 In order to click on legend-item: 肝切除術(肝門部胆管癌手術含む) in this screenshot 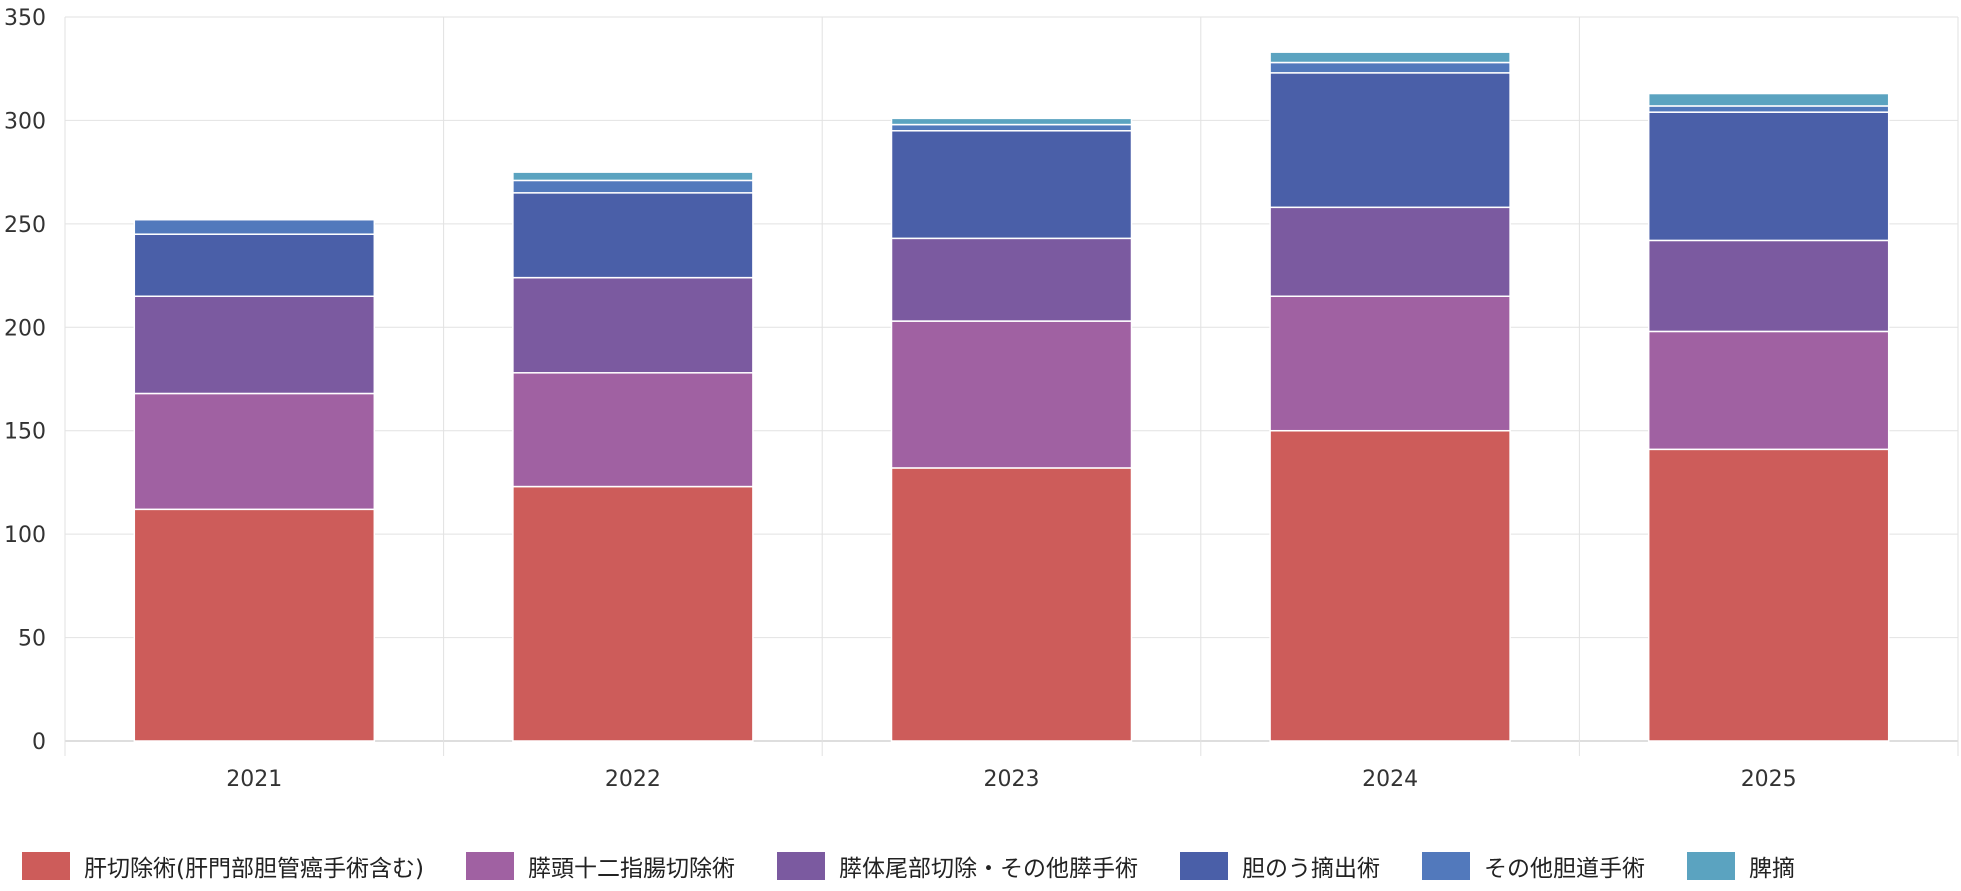, I will do `click(223, 866)`.